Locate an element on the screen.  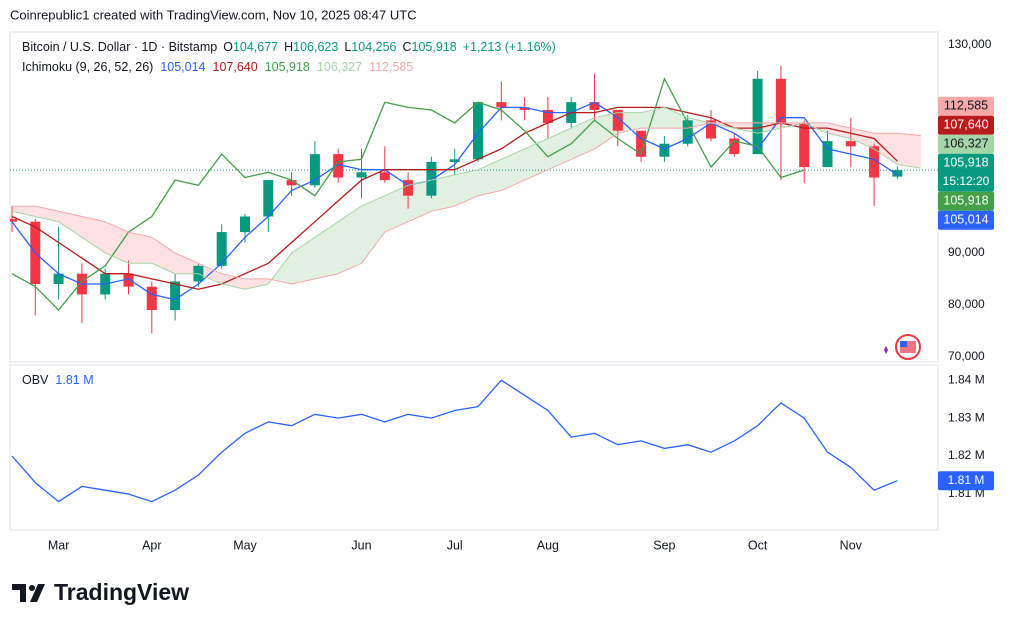
obv-tick-label: 1.83 M is located at coordinates (966, 417).